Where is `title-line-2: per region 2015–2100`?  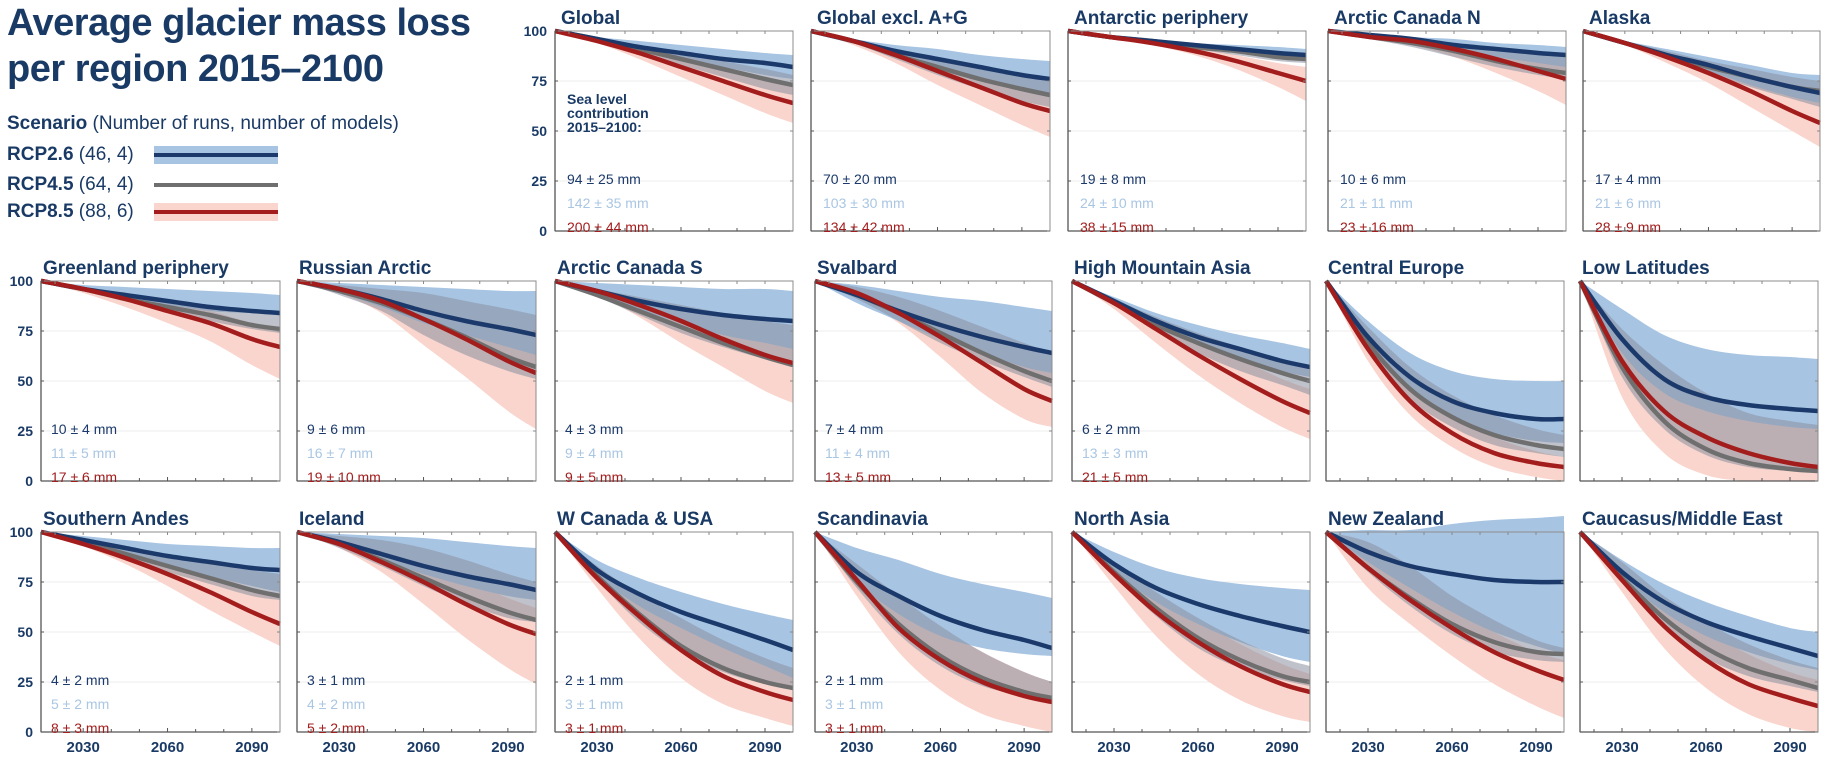
title-line-2: per region 2015–2100 is located at coordinates (195, 69).